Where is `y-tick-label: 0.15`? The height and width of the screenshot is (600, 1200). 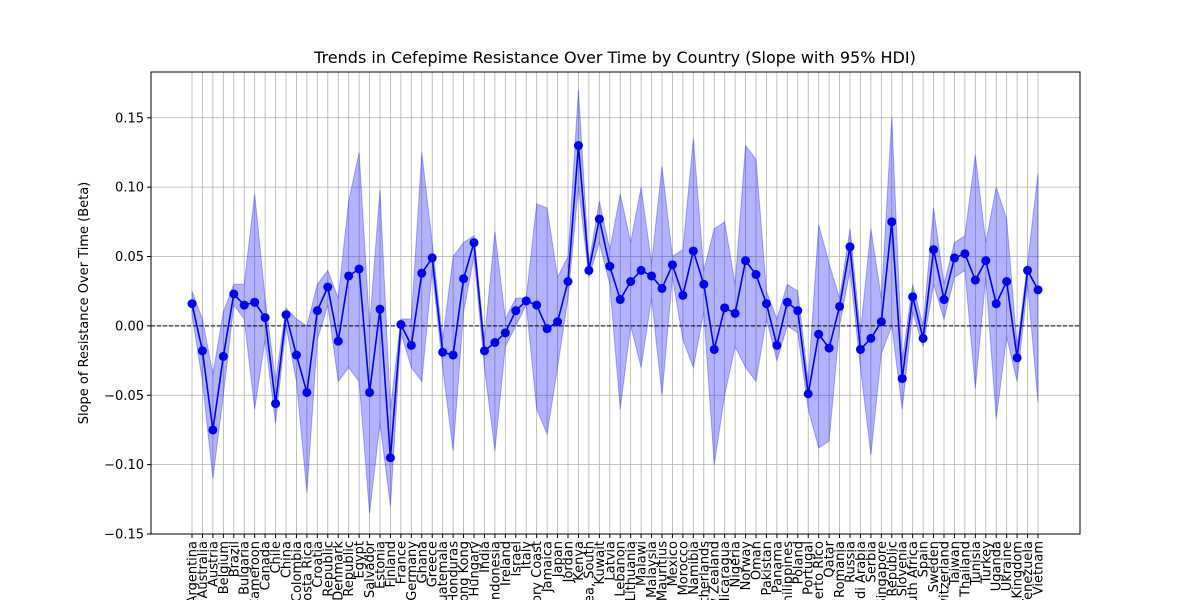 y-tick-label: 0.15 is located at coordinates (129, 118).